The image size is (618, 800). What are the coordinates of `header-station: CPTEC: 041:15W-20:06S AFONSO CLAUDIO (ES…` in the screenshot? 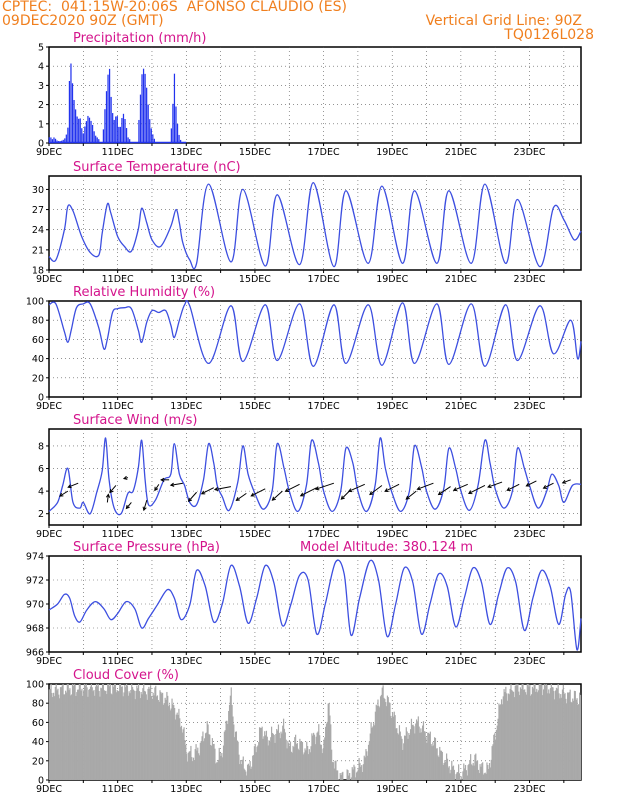 It's located at (174, 7).